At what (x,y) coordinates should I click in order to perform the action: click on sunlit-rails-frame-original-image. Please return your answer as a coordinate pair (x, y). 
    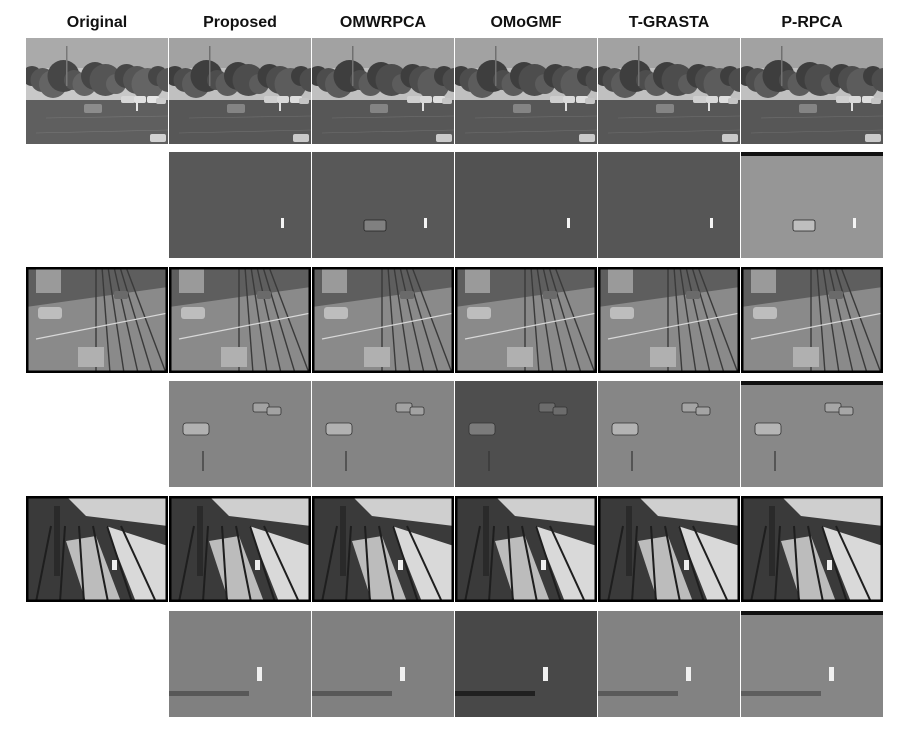
    Looking at the image, I should click on (97, 549).